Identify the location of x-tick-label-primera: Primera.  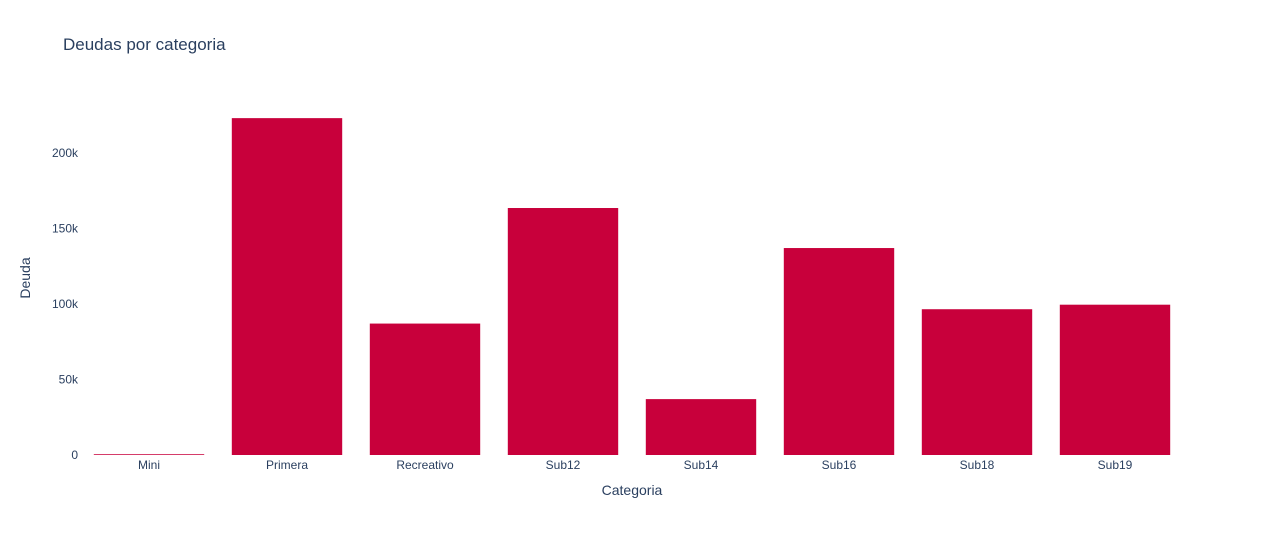
(287, 465).